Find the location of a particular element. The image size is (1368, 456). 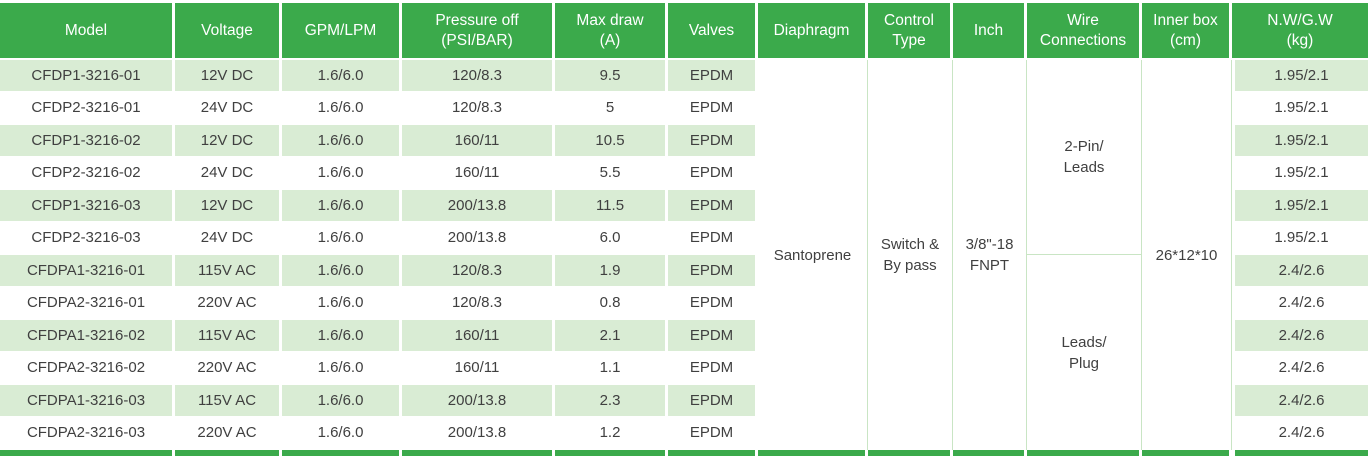

col-header-gpm-lpm: GPM/LPM is located at coordinates (342, 31).